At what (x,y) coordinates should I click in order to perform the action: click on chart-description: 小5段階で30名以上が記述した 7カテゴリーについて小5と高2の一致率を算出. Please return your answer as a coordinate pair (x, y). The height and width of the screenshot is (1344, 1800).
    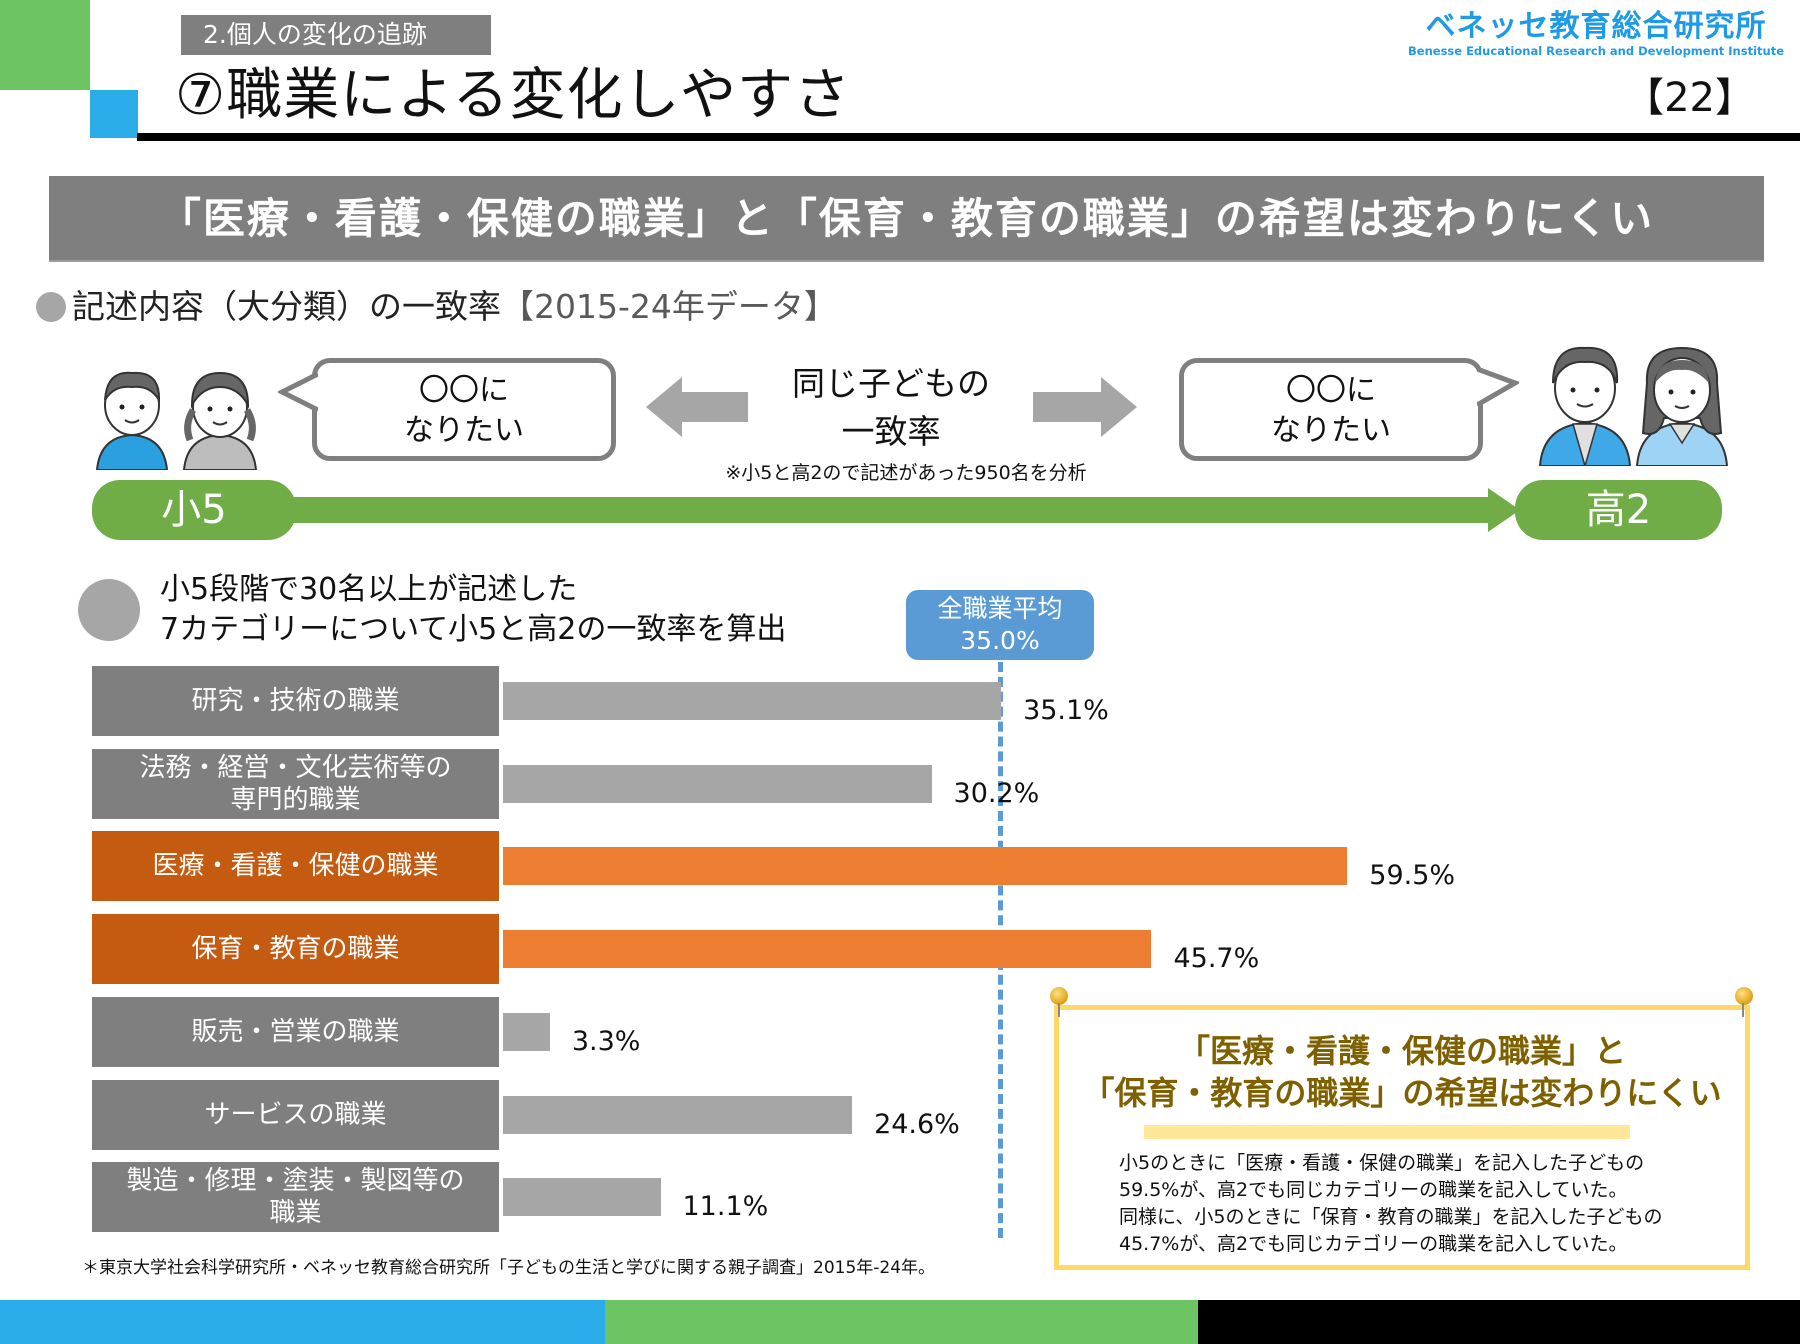
    Looking at the image, I should click on (432, 610).